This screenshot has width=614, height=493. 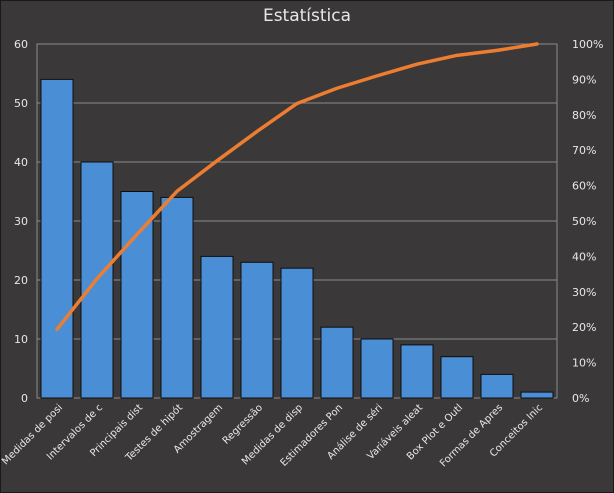 I want to click on right-y-tick-label: 100%, so click(x=587, y=44).